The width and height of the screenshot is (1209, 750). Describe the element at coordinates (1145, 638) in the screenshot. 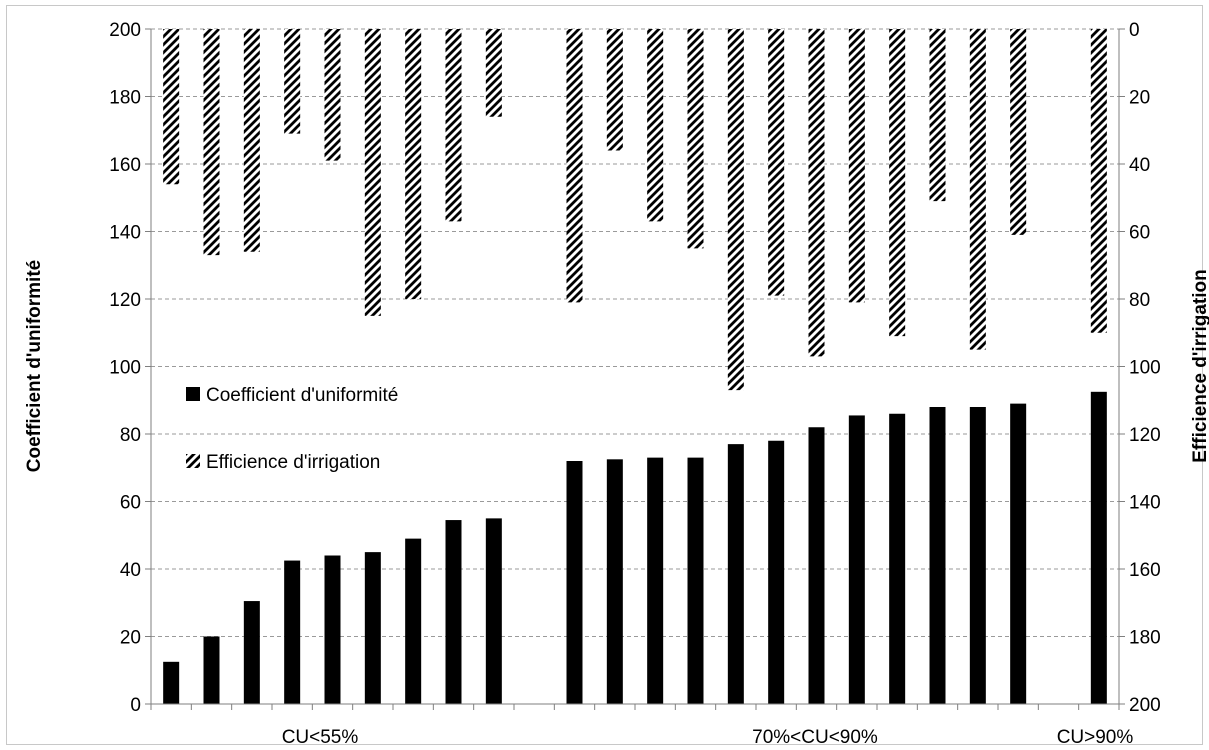

I see `y2-tick-label: 180` at that location.